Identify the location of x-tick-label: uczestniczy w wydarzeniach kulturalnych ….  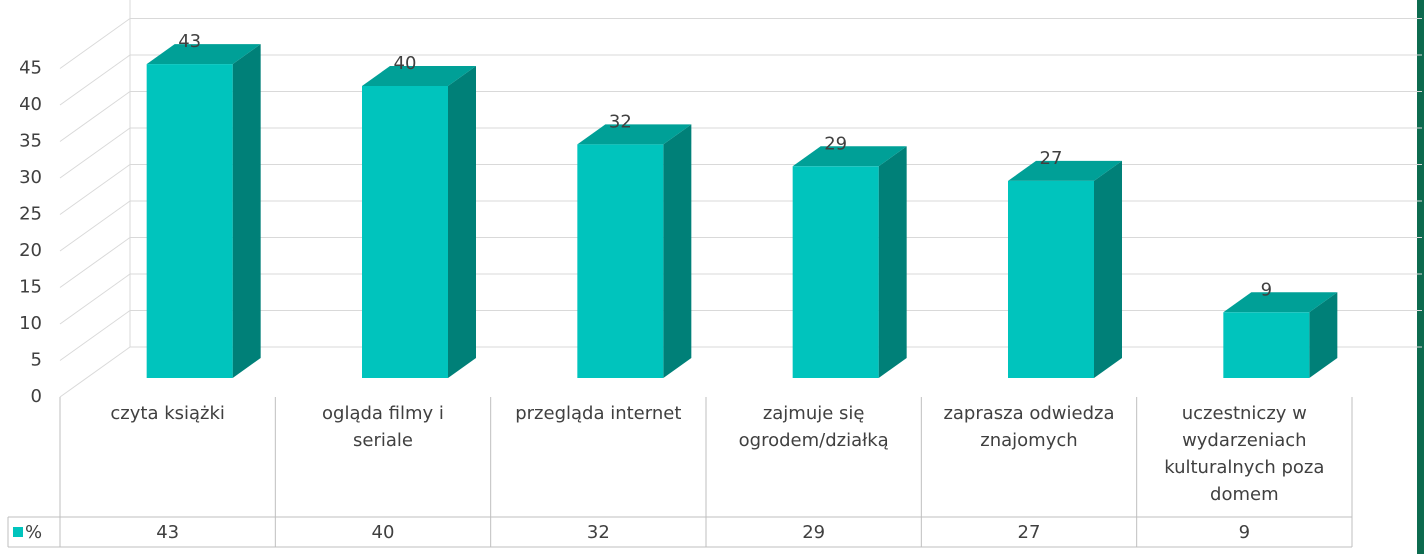
(1244, 454).